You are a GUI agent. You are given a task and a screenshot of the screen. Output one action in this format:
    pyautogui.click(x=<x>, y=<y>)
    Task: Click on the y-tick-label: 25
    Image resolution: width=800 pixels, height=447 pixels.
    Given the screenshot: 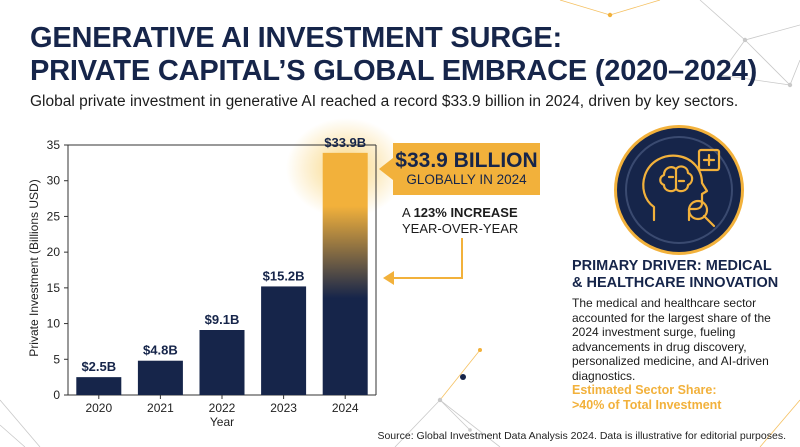 What is the action you would take?
    pyautogui.click(x=54, y=216)
    